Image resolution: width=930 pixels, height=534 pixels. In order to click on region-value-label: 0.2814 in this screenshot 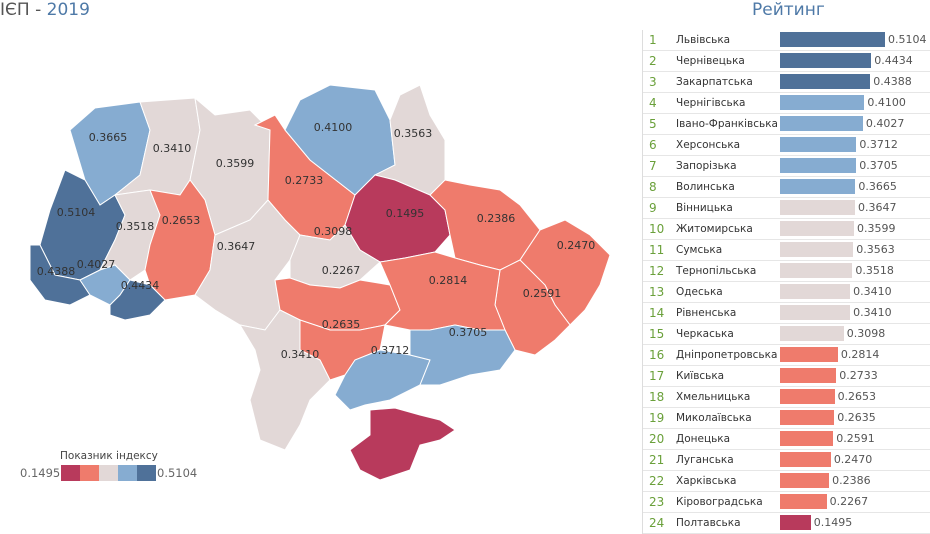, I will do `click(448, 280)`.